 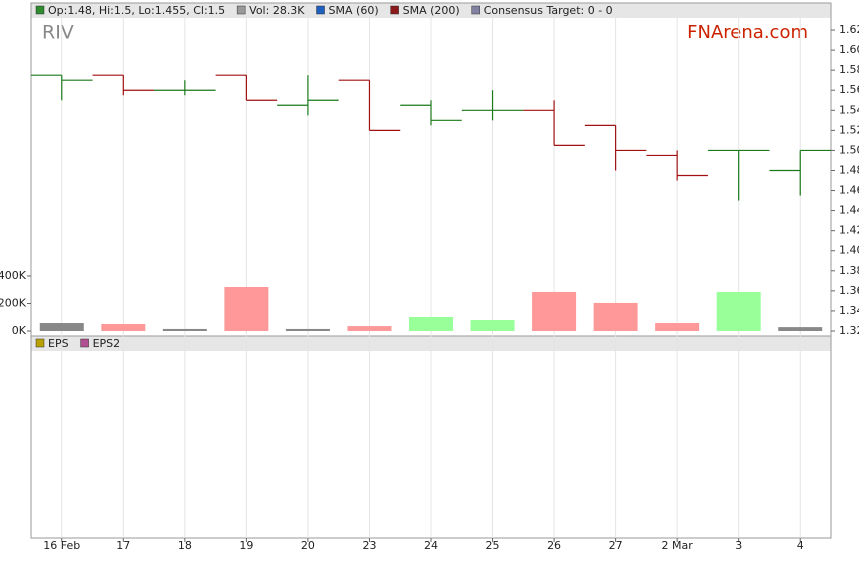 What do you see at coordinates (849, 89) in the screenshot?
I see `y-tick-label: 1.56` at bounding box center [849, 89].